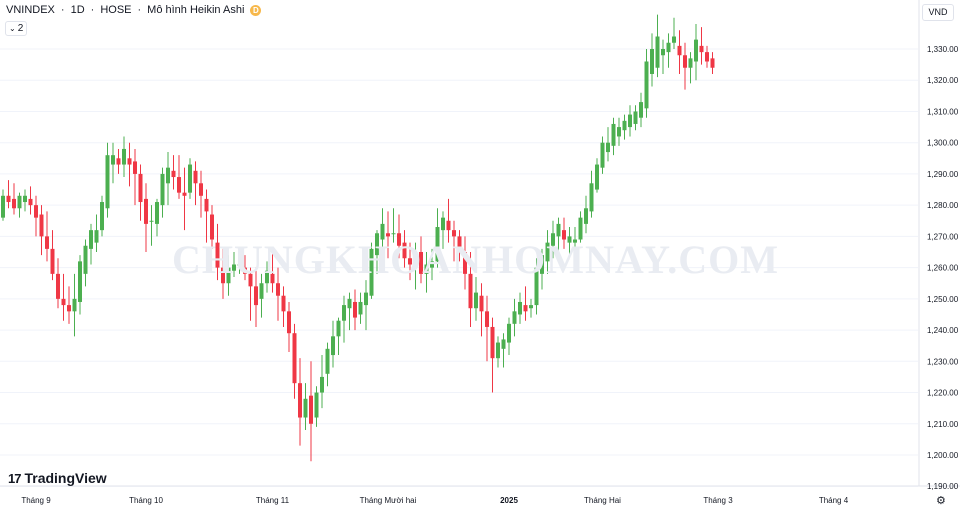 Image resolution: width=960 pixels, height=516 pixels. I want to click on symbol-name: VNINDEX, so click(30, 10).